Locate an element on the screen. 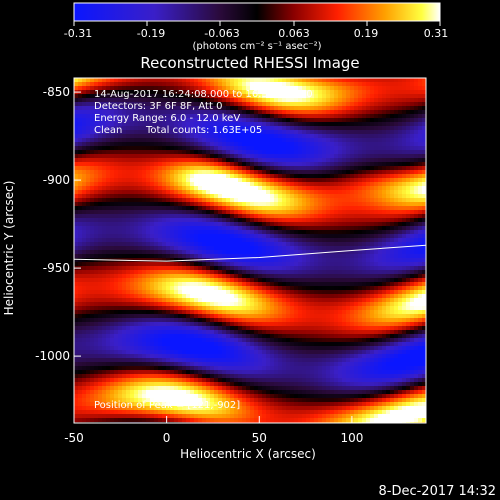 Image resolution: width=500 pixels, height=500 pixels. colorbar-tick-label: -0.19 is located at coordinates (151, 33).